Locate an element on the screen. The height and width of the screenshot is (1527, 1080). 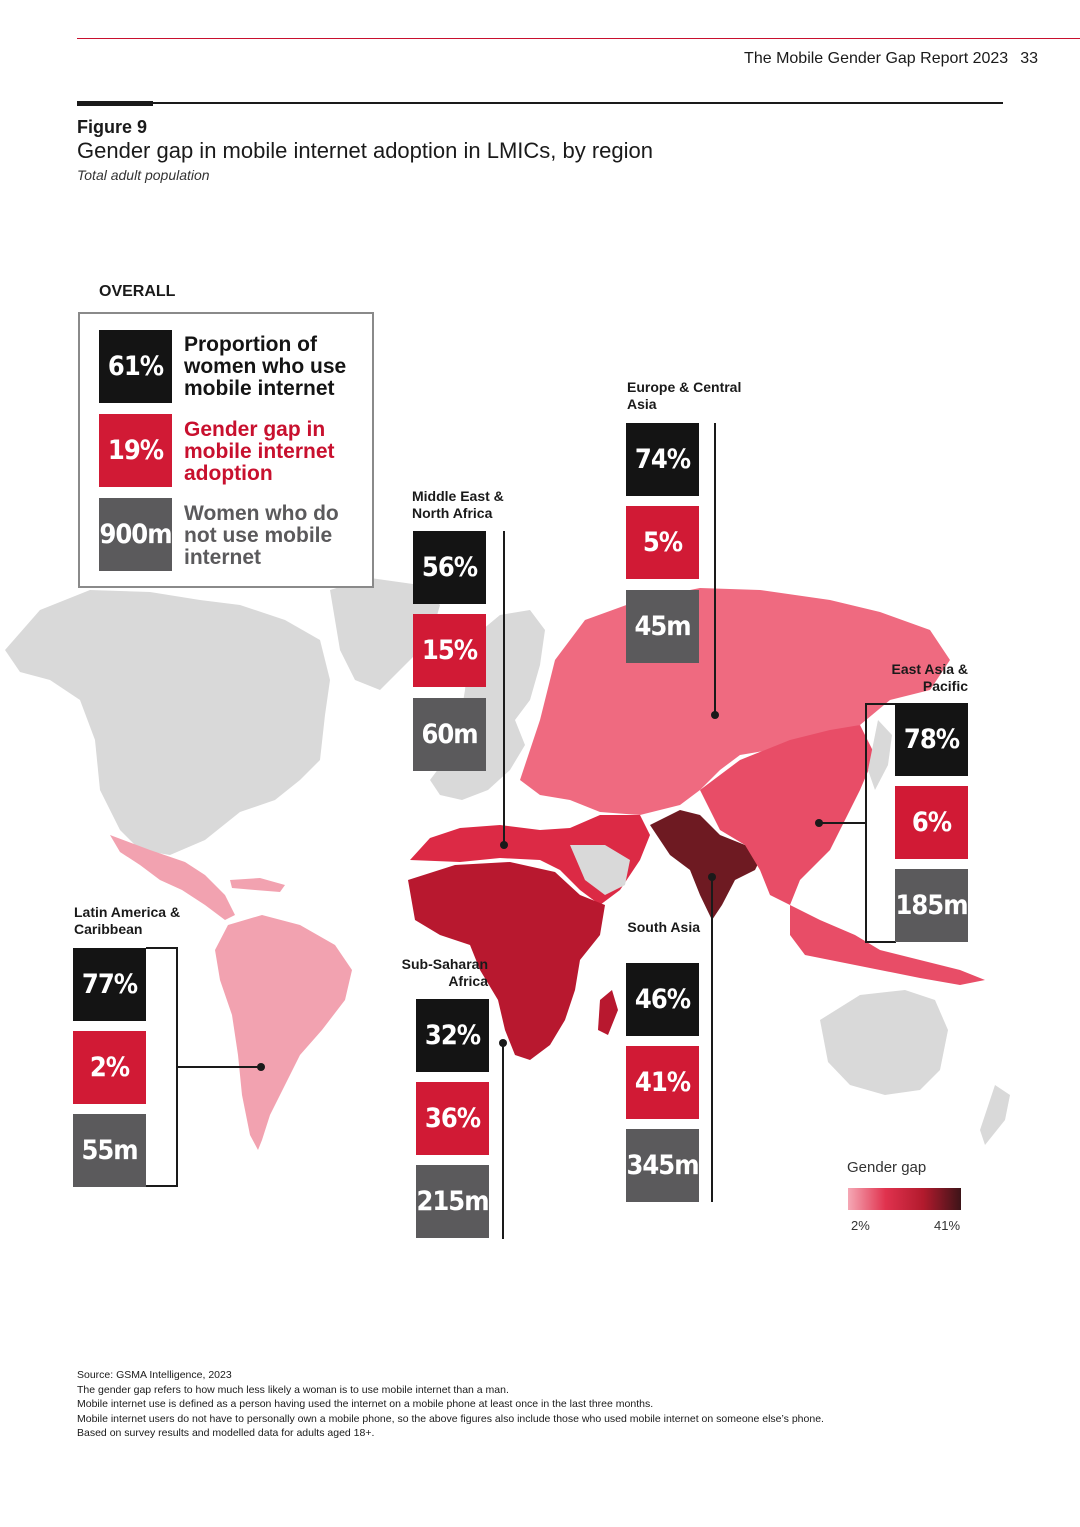
map-central-america is located at coordinates (172, 877).